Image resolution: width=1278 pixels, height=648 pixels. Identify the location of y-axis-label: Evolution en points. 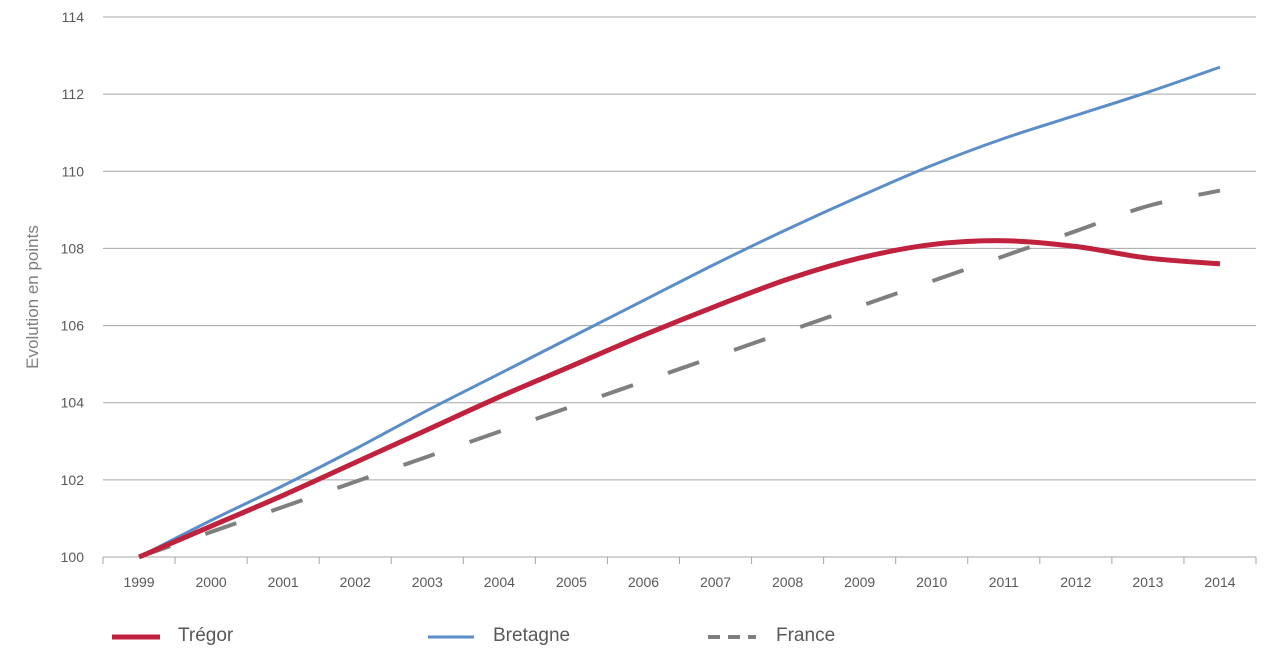
(32, 297).